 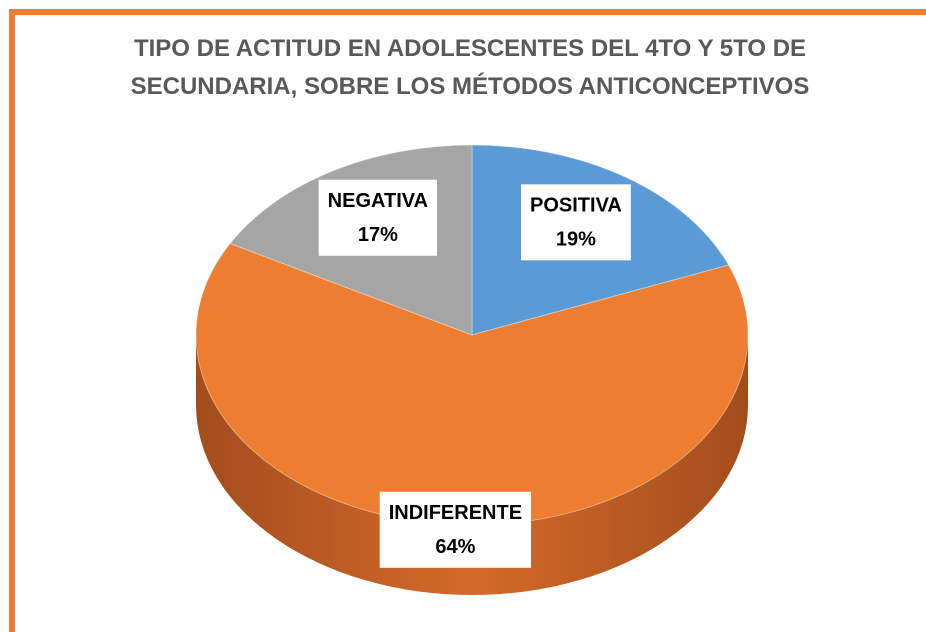 I want to click on value-label: 64%, so click(x=455, y=547).